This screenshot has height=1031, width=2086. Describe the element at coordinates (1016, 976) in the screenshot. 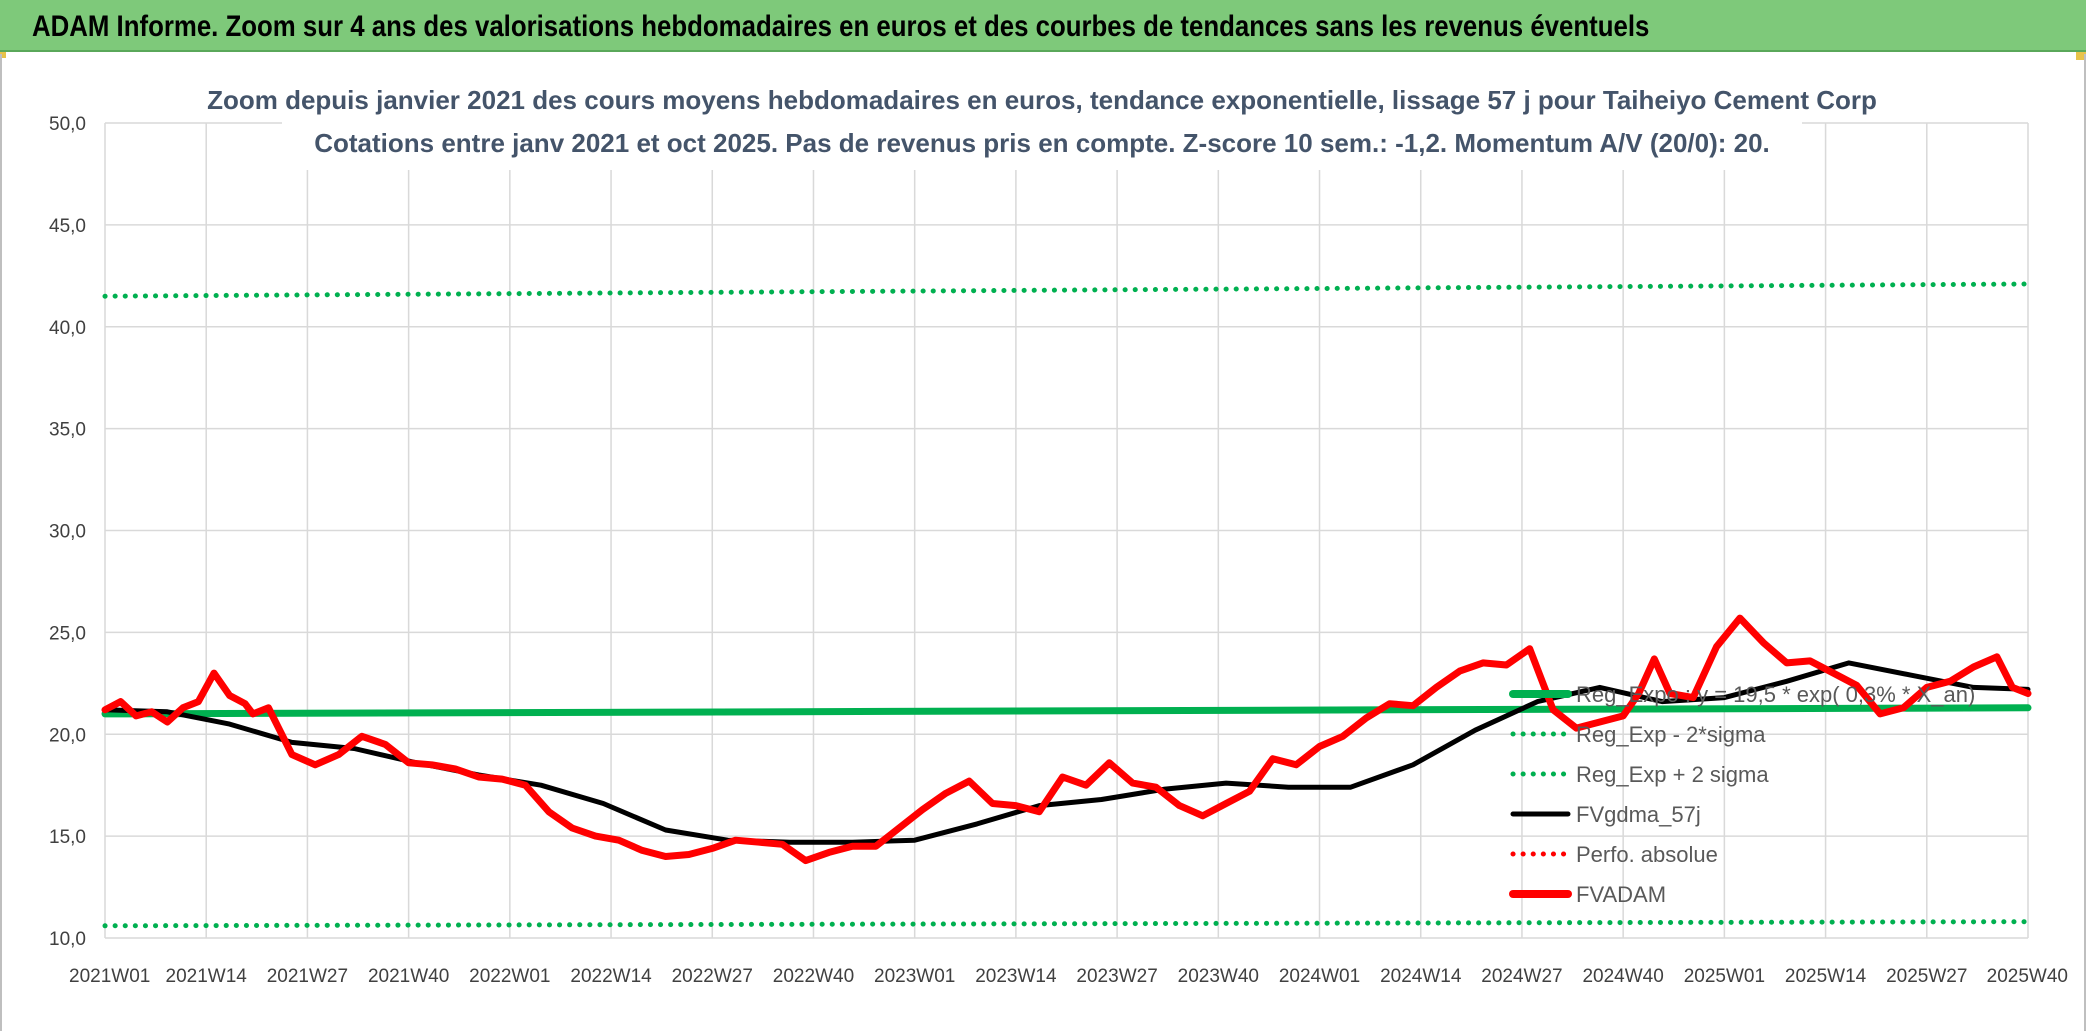

I see `x-tick-label: 2023W14` at that location.